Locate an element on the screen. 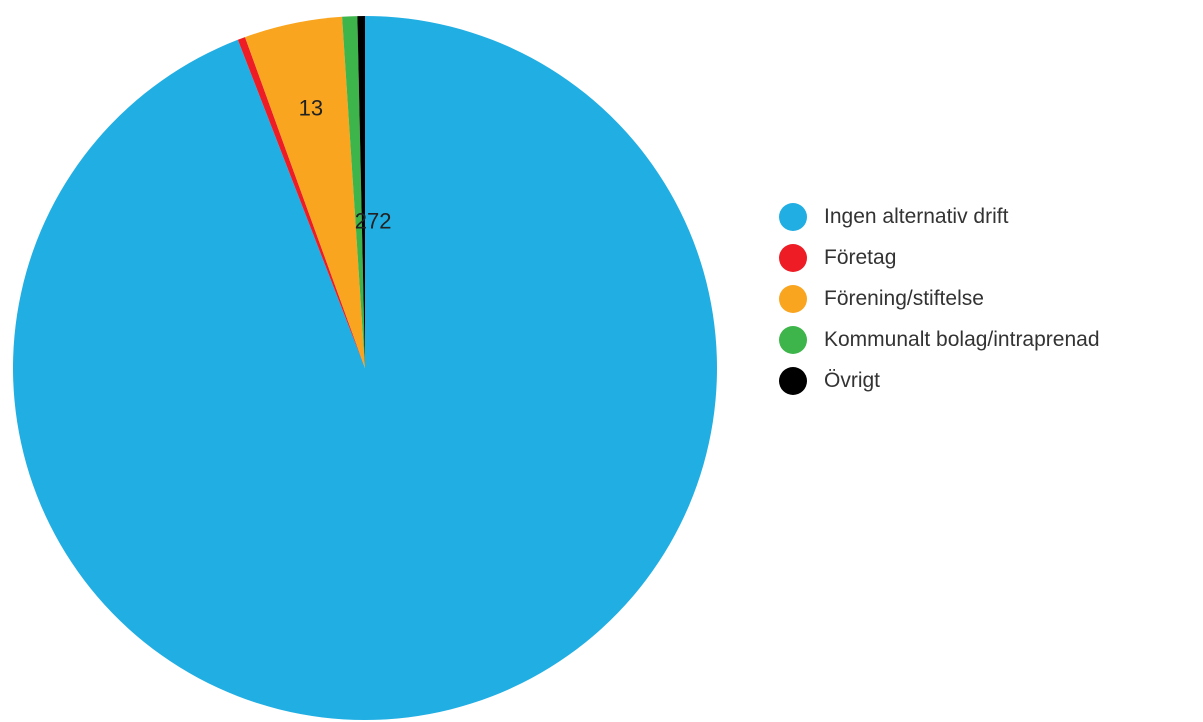 Image resolution: width=1203 pixels, height=722 pixels. legend-item-0: Ingen alternativ drift is located at coordinates (939, 216).